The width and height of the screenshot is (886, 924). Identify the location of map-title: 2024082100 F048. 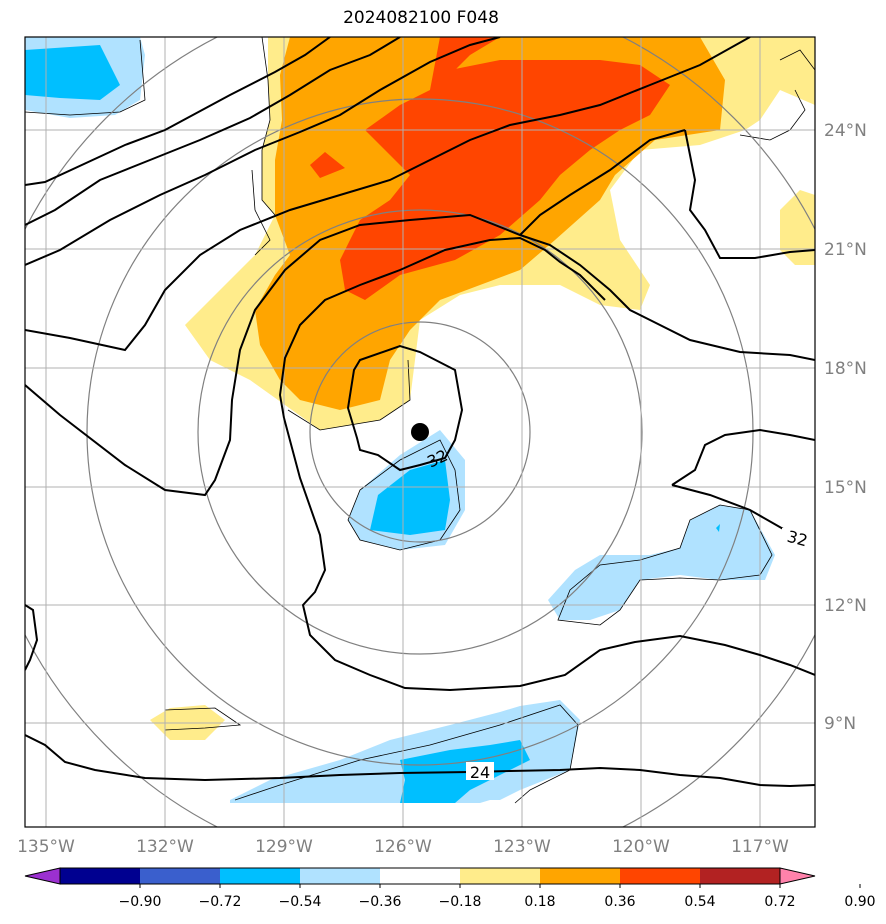
(421, 18).